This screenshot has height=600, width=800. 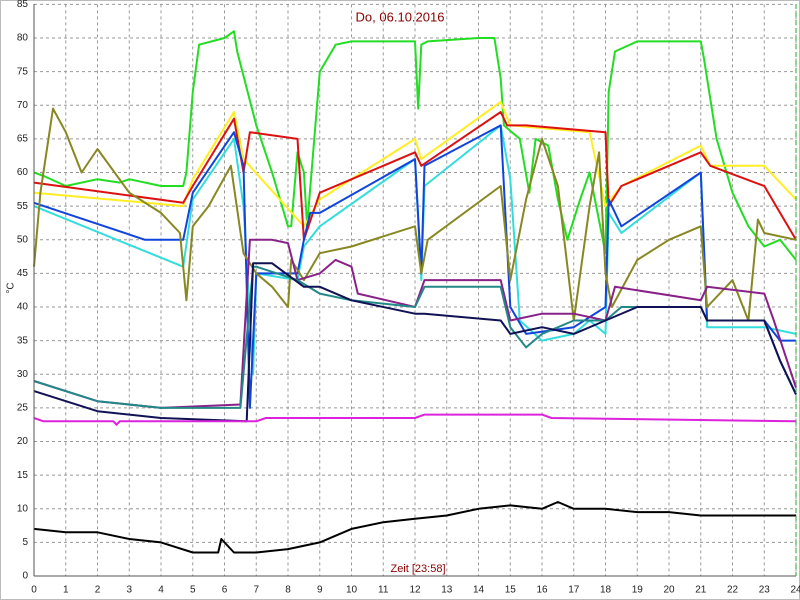 I want to click on y-tick-label: 25, so click(x=23, y=408).